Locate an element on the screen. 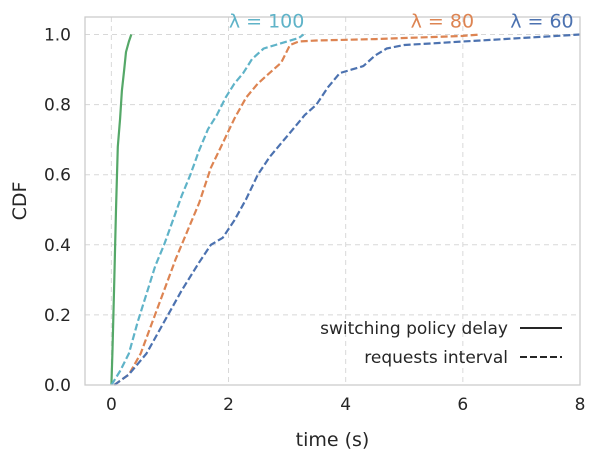 The image size is (598, 460). y-tick-label: 0.6 is located at coordinates (57, 176).